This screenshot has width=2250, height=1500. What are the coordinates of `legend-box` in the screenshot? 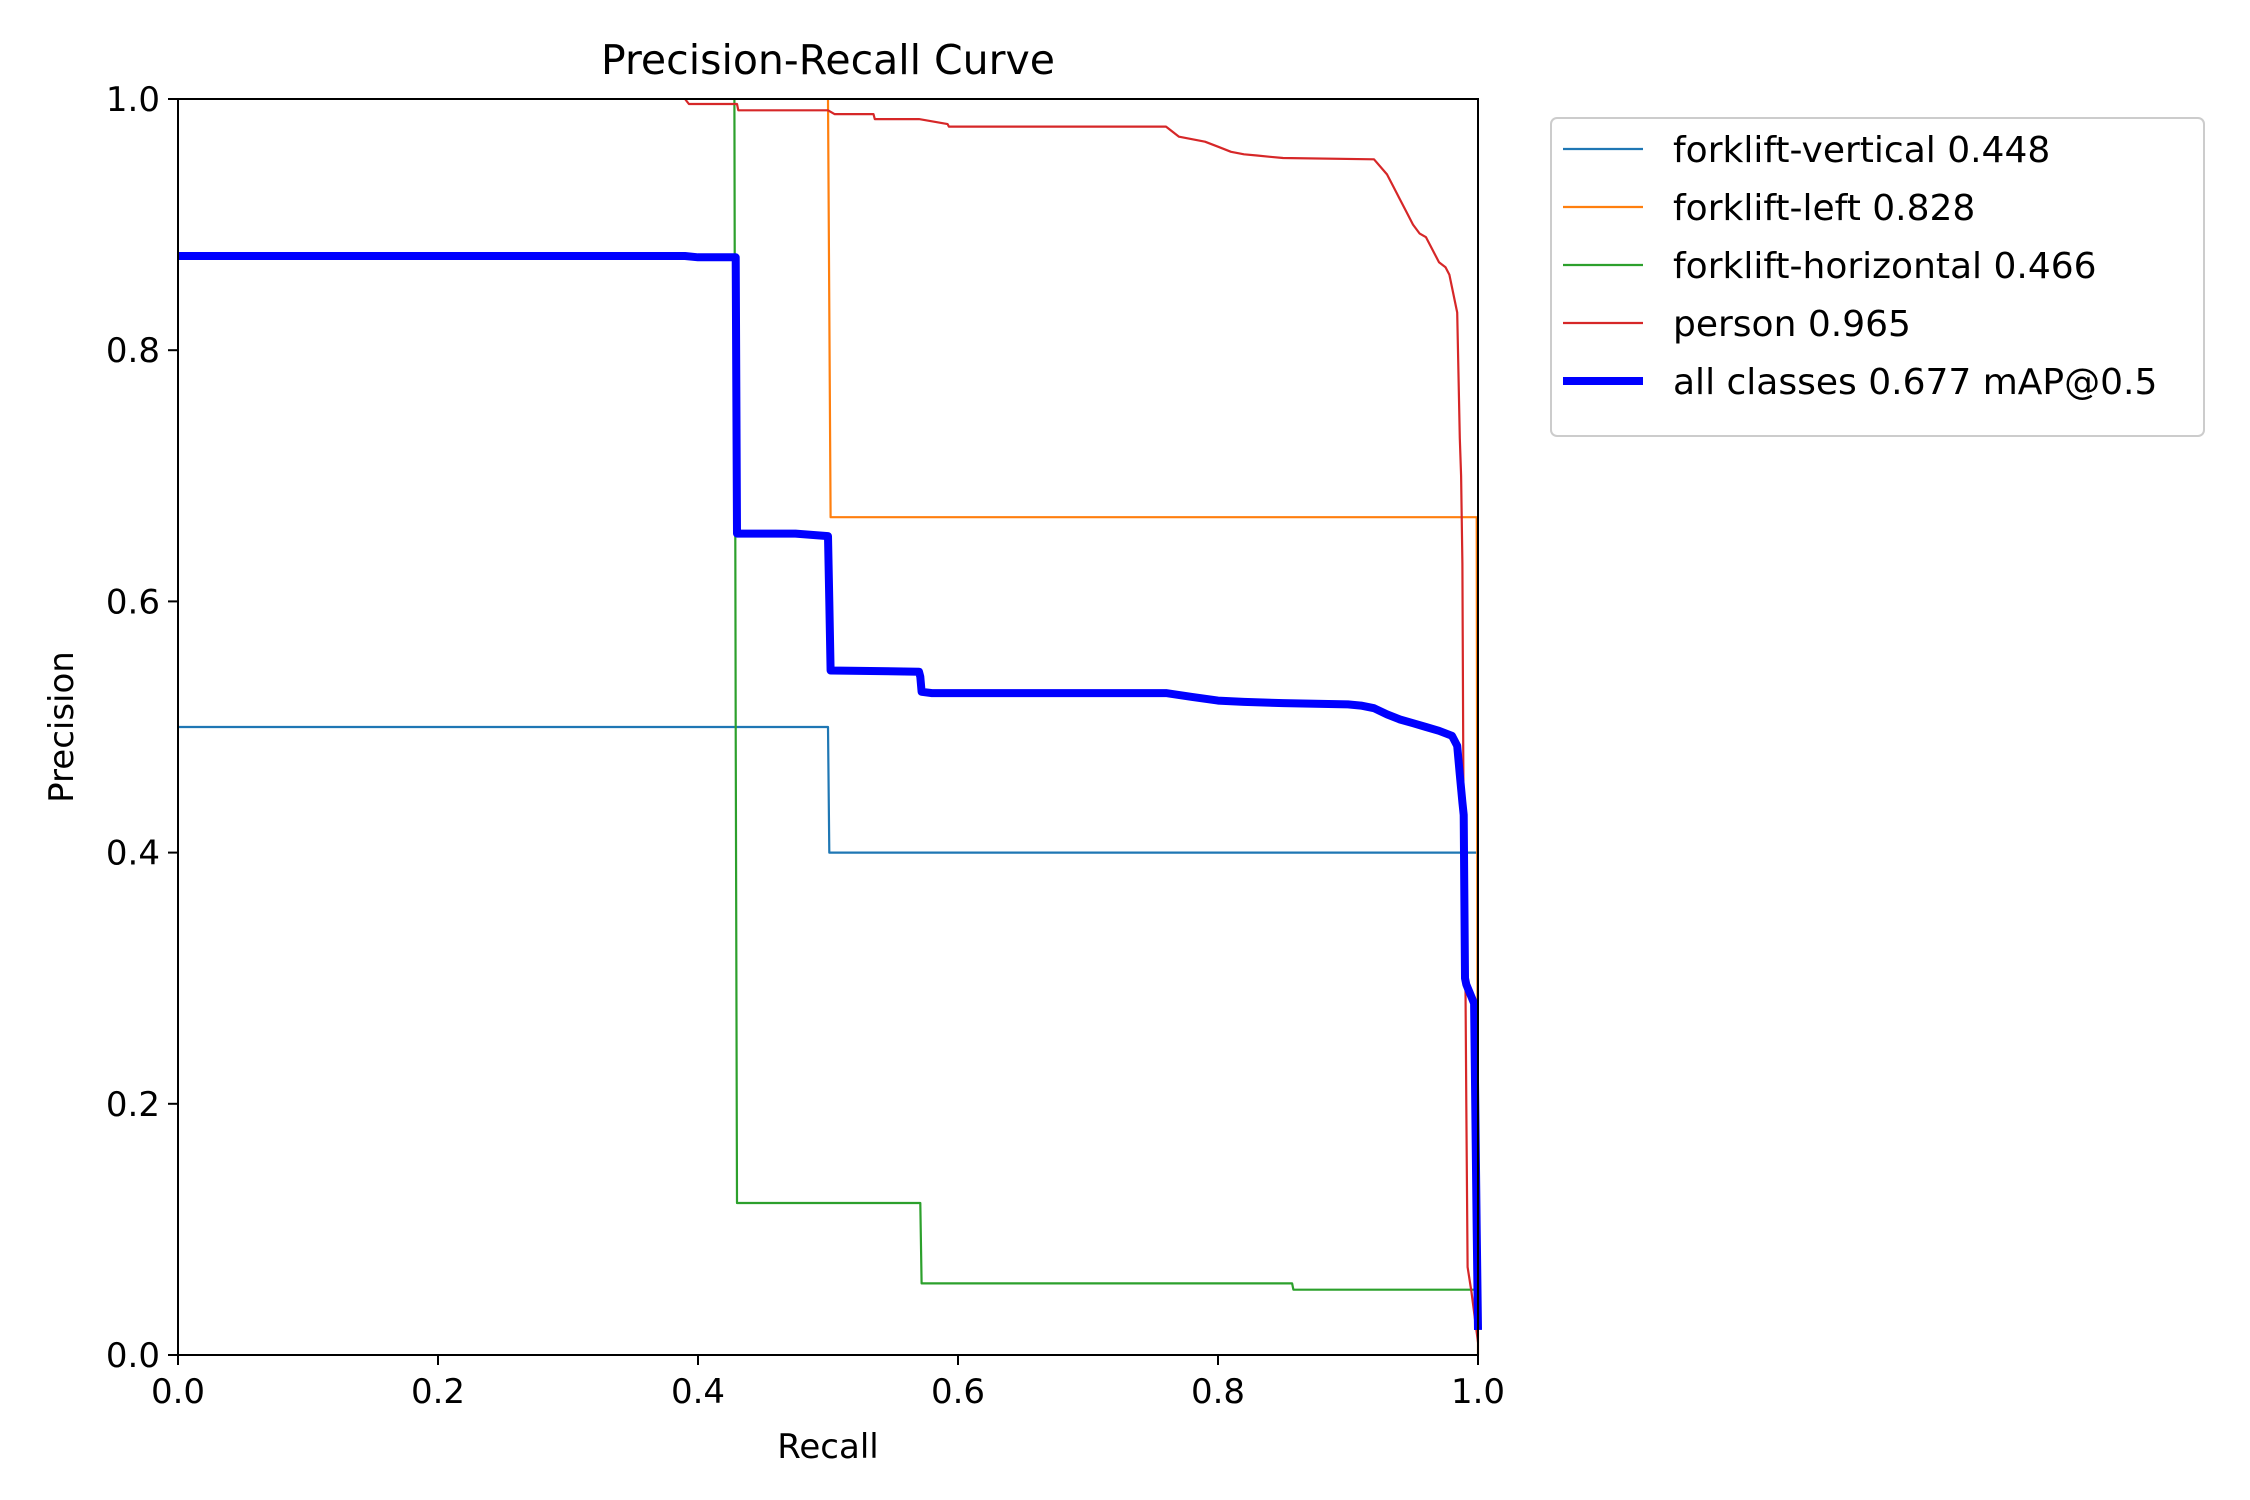 It's located at (1877, 277).